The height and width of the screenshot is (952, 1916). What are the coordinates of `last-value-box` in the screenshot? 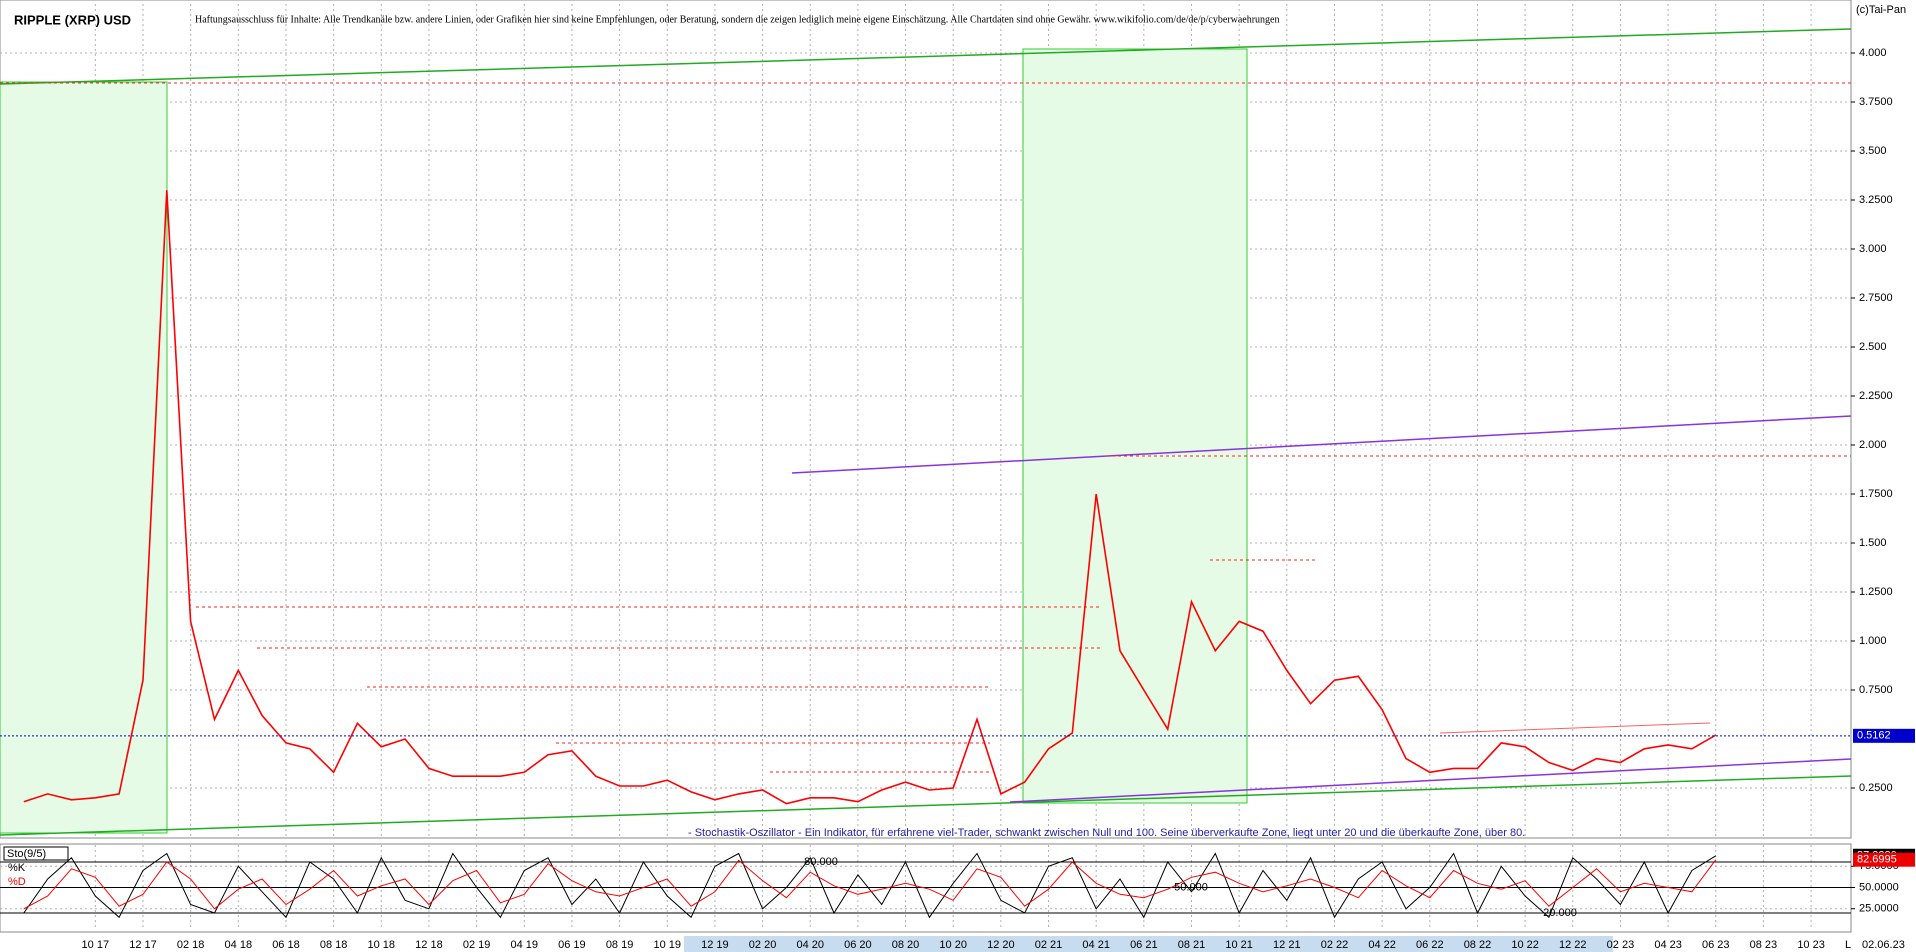 It's located at (1884, 859).